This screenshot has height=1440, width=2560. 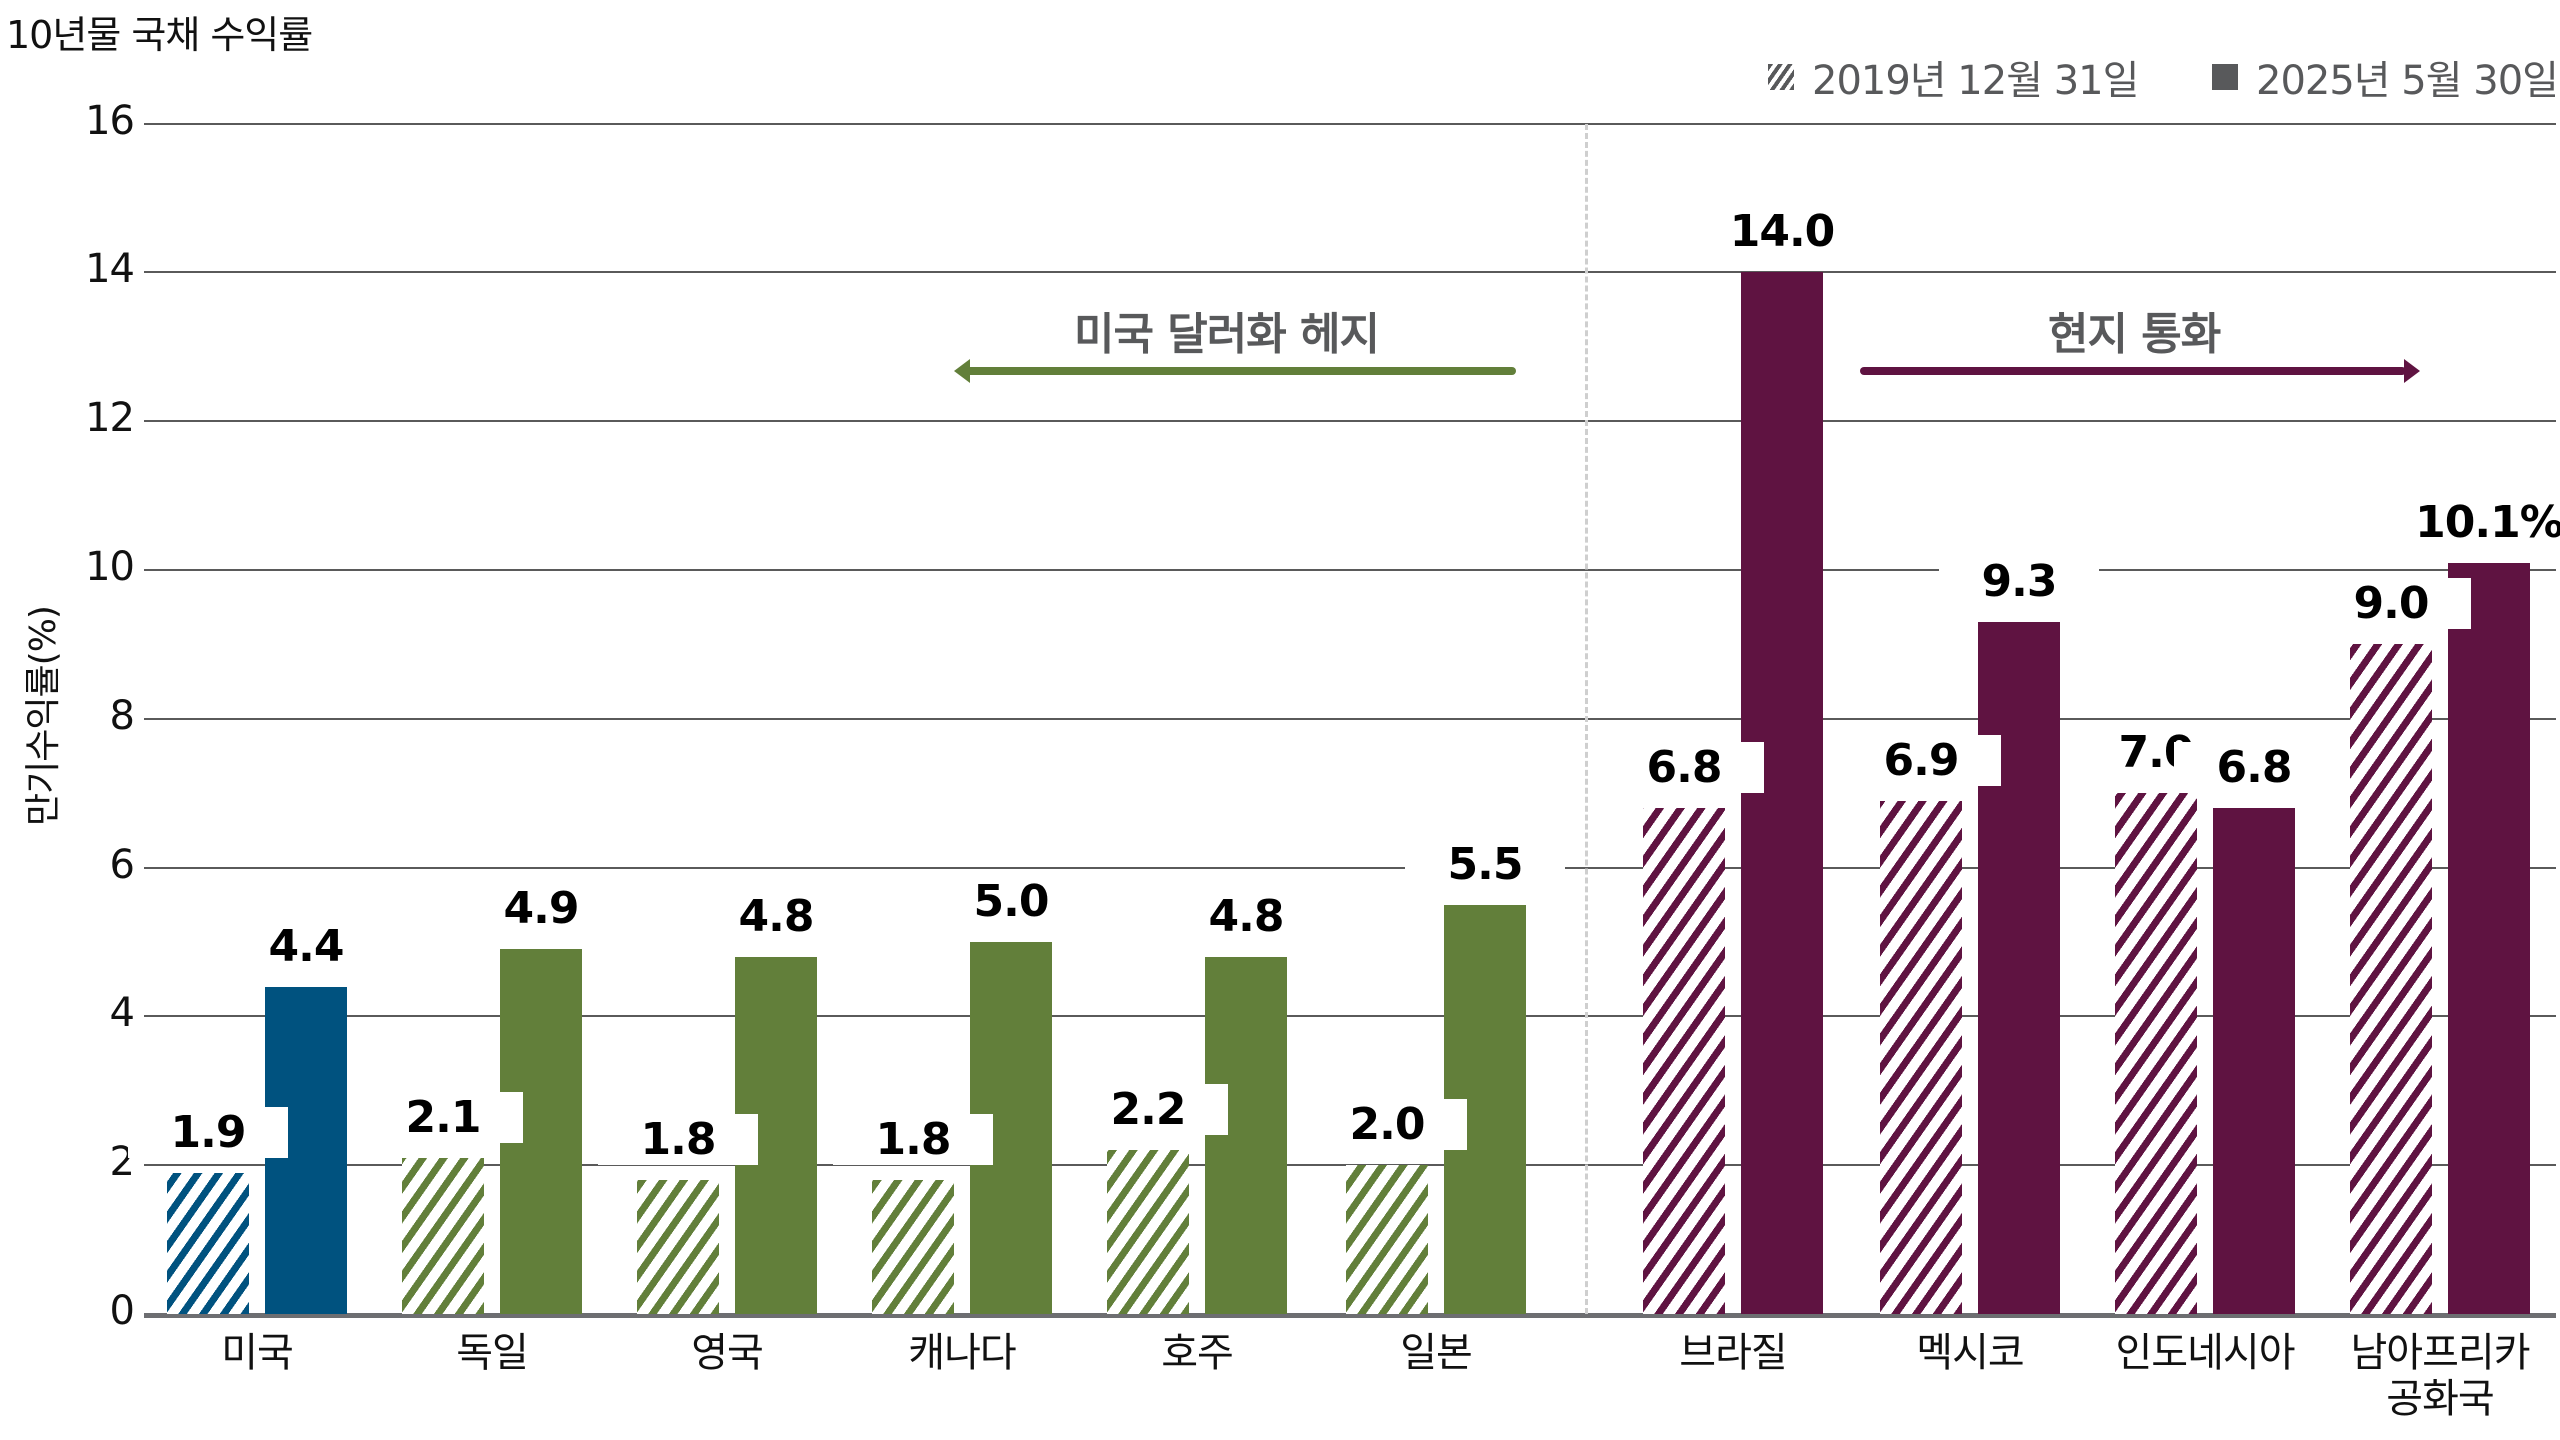 What do you see at coordinates (122, 715) in the screenshot?
I see `y-tick-label: 8` at bounding box center [122, 715].